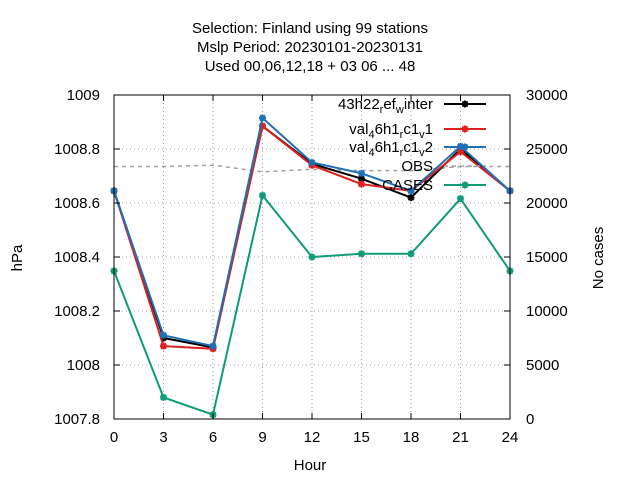  I want to click on y-tick-label: 1008.4, so click(77, 257).